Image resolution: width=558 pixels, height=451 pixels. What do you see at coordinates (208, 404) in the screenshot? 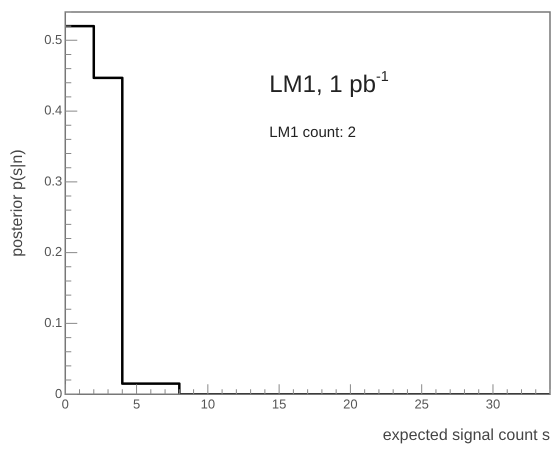
I see `x-tick-label: 10` at bounding box center [208, 404].